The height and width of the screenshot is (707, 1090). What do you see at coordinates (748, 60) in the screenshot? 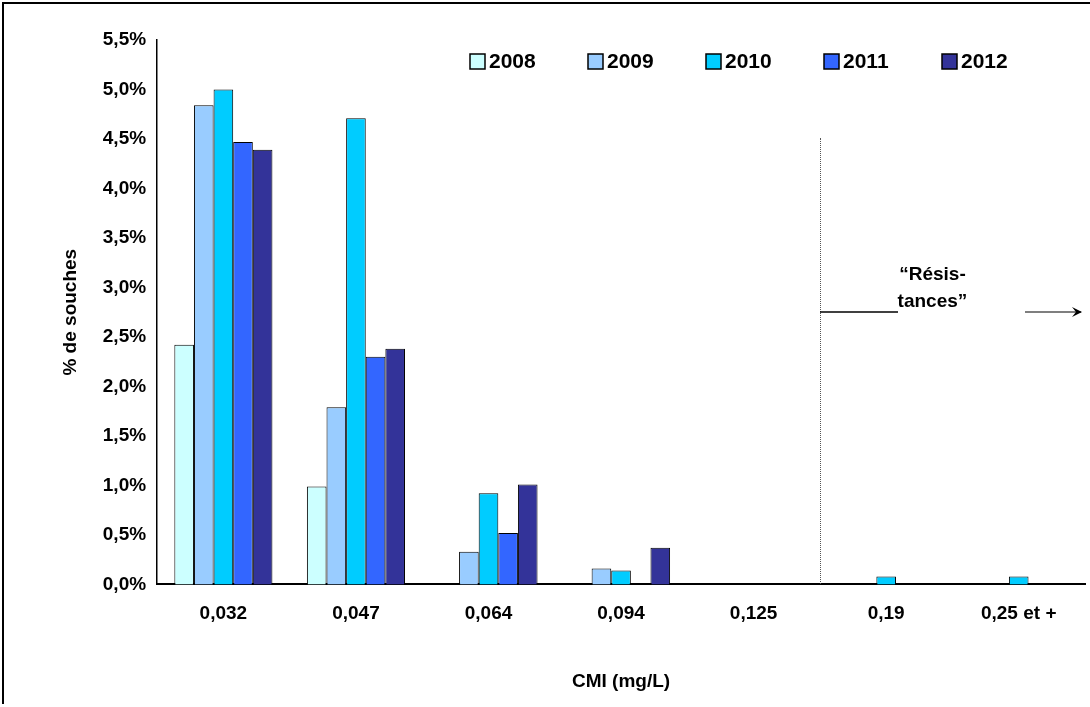
I see `legend-label: 2010` at bounding box center [748, 60].